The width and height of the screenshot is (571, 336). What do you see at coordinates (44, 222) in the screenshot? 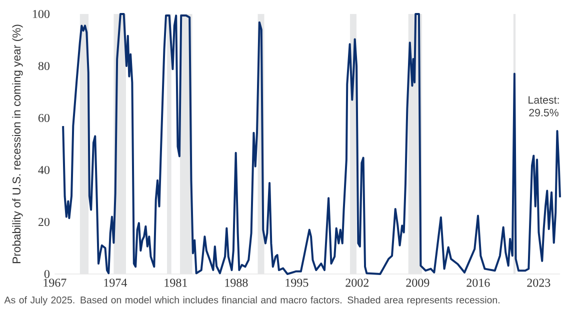
I see `y-tick-label: 20` at bounding box center [44, 222].